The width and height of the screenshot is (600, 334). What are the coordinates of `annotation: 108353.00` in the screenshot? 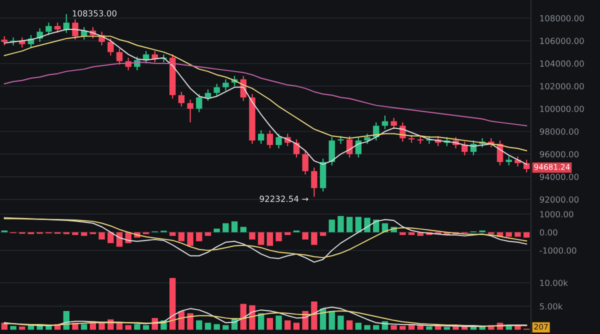 It's located at (94, 13).